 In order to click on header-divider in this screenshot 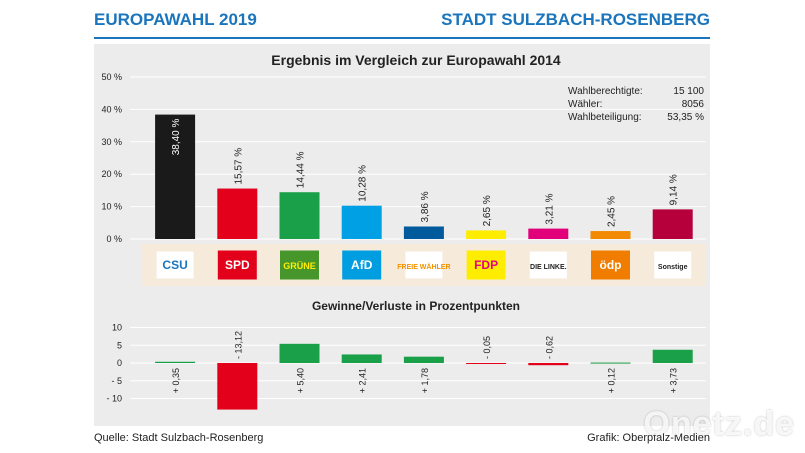, I will do `click(402, 38)`.